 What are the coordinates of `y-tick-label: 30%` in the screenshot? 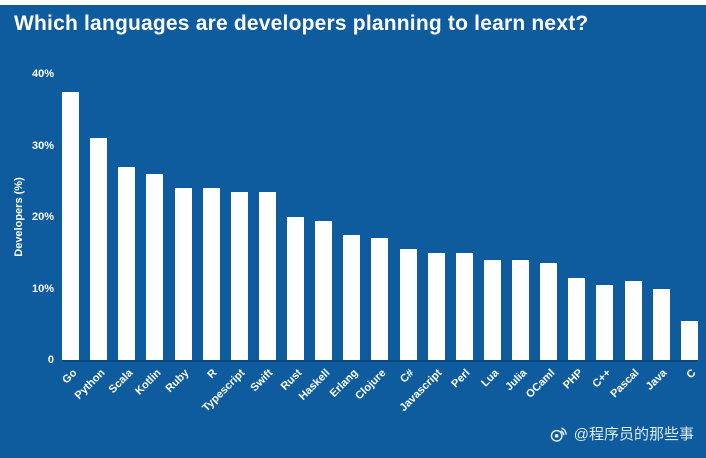 It's located at (42, 145).